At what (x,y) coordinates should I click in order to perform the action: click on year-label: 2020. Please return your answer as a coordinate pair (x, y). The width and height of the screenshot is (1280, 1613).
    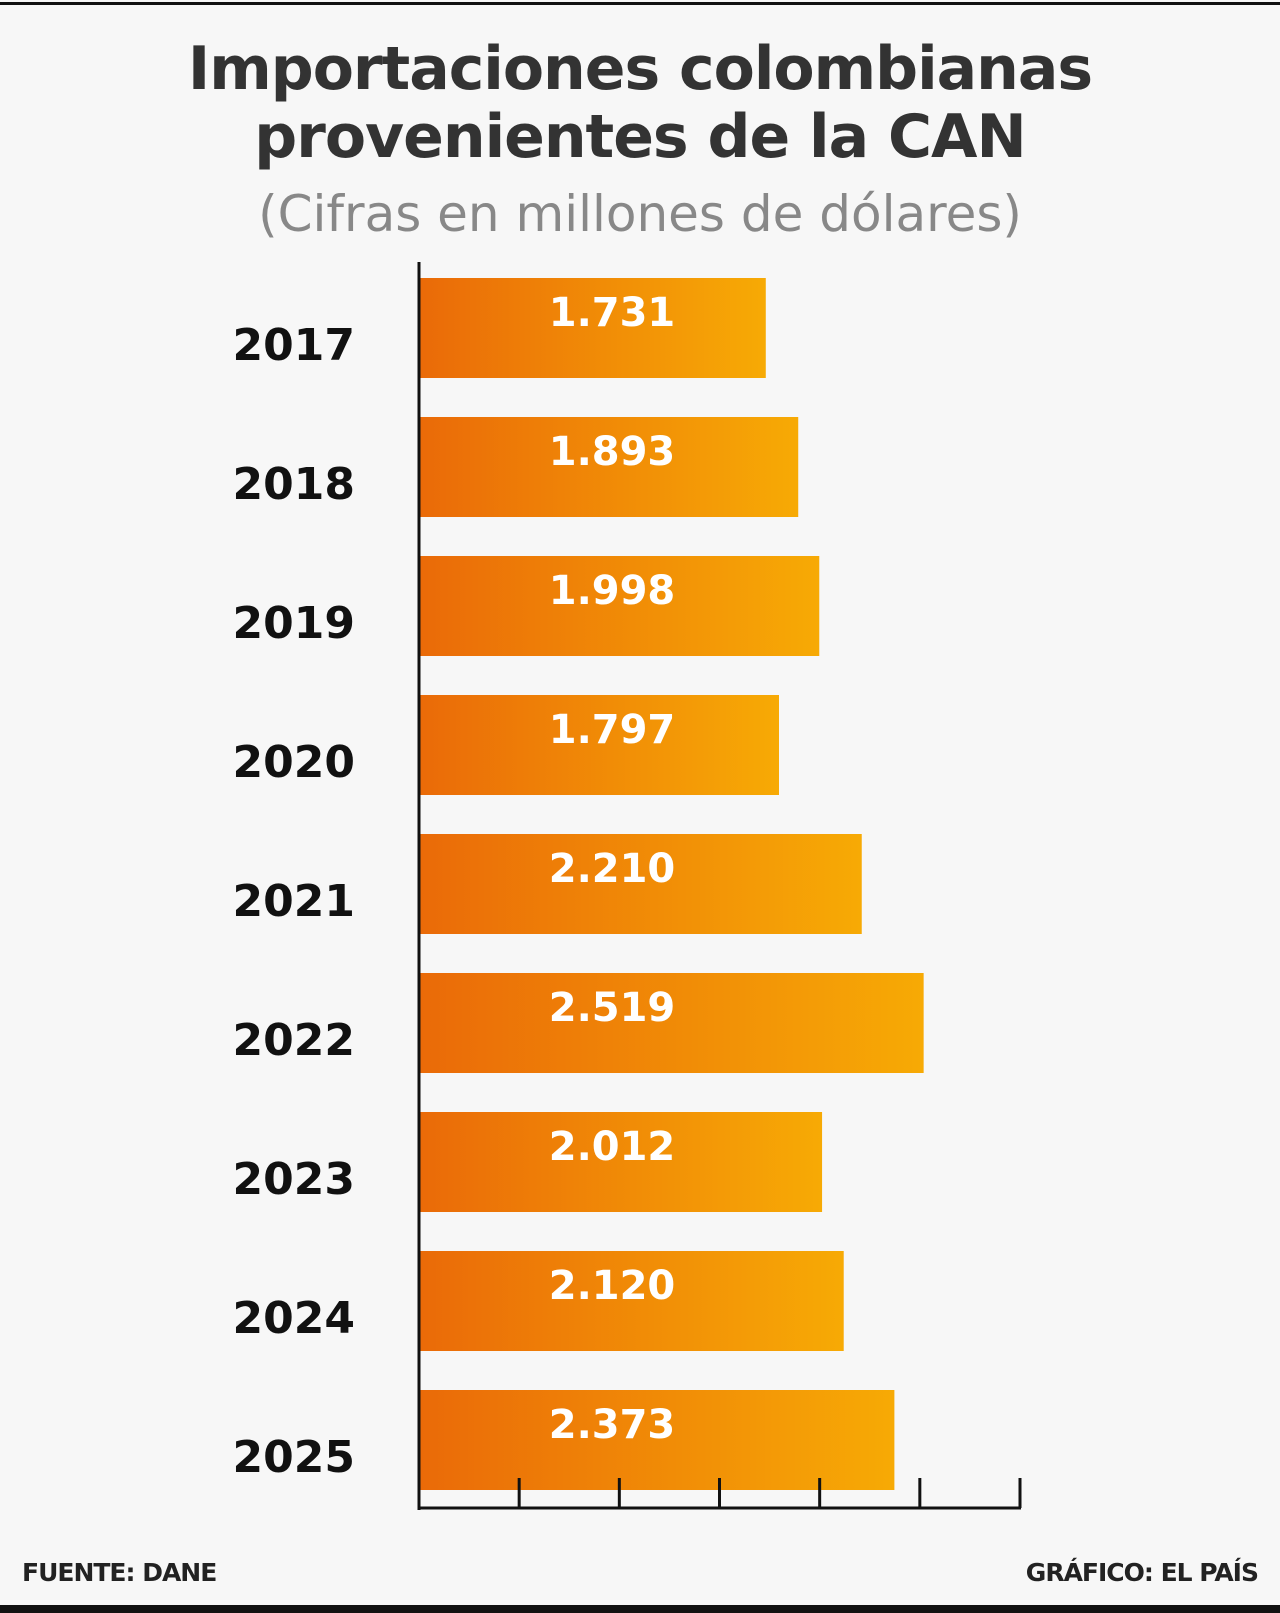
    Looking at the image, I should click on (294, 762).